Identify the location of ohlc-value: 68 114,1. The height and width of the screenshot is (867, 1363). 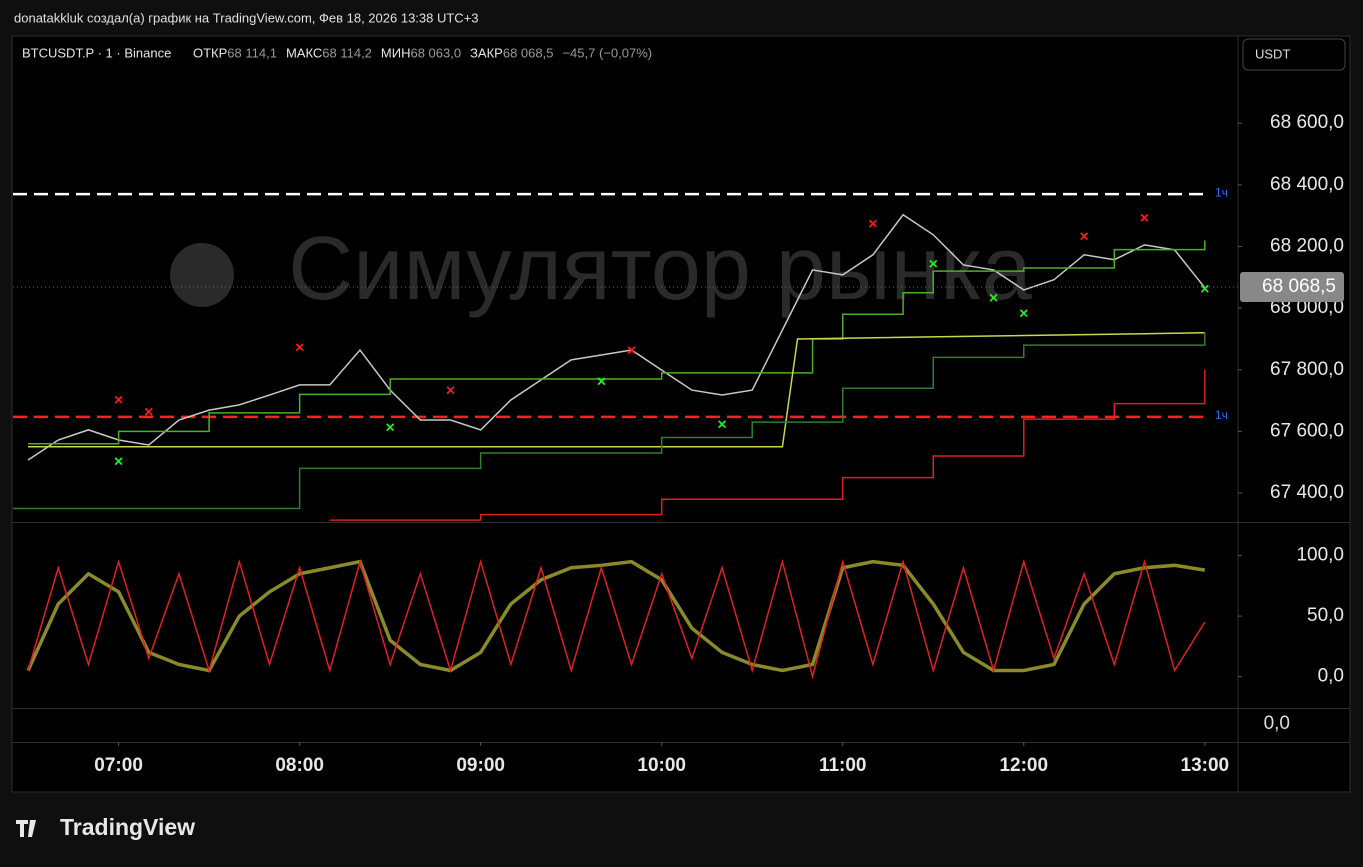
(252, 52).